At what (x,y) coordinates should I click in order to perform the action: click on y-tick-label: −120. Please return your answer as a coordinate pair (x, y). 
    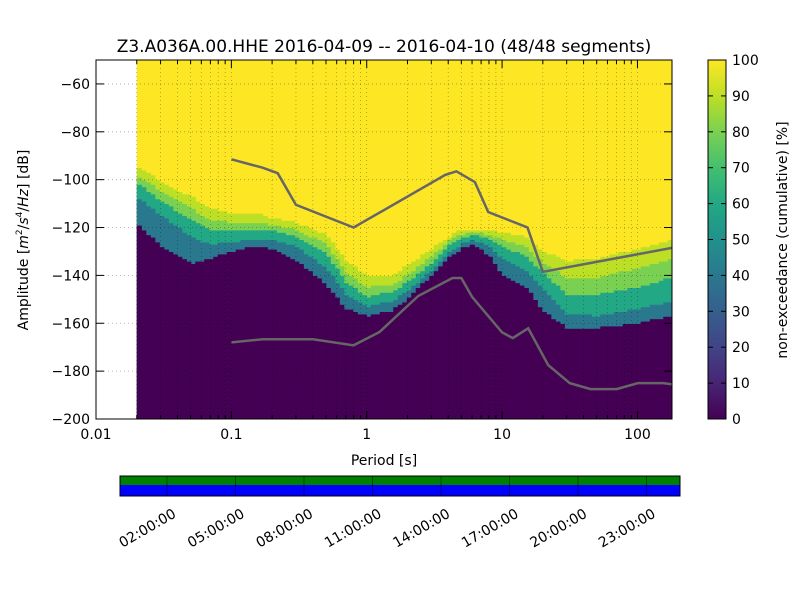
    Looking at the image, I should click on (71, 229).